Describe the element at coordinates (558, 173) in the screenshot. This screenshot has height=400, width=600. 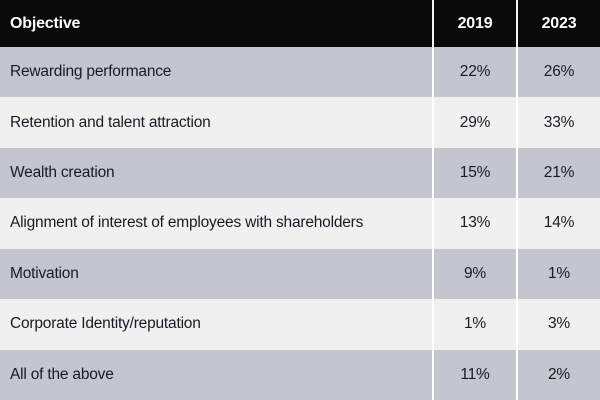
I see `row-2023-value: 21%` at that location.